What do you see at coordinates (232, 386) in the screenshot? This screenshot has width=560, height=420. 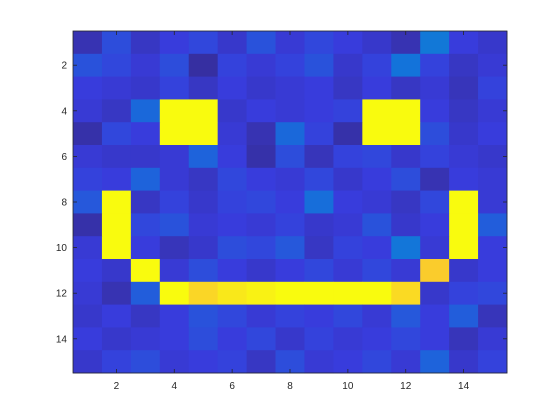 I see `x-tick-label: 6` at bounding box center [232, 386].